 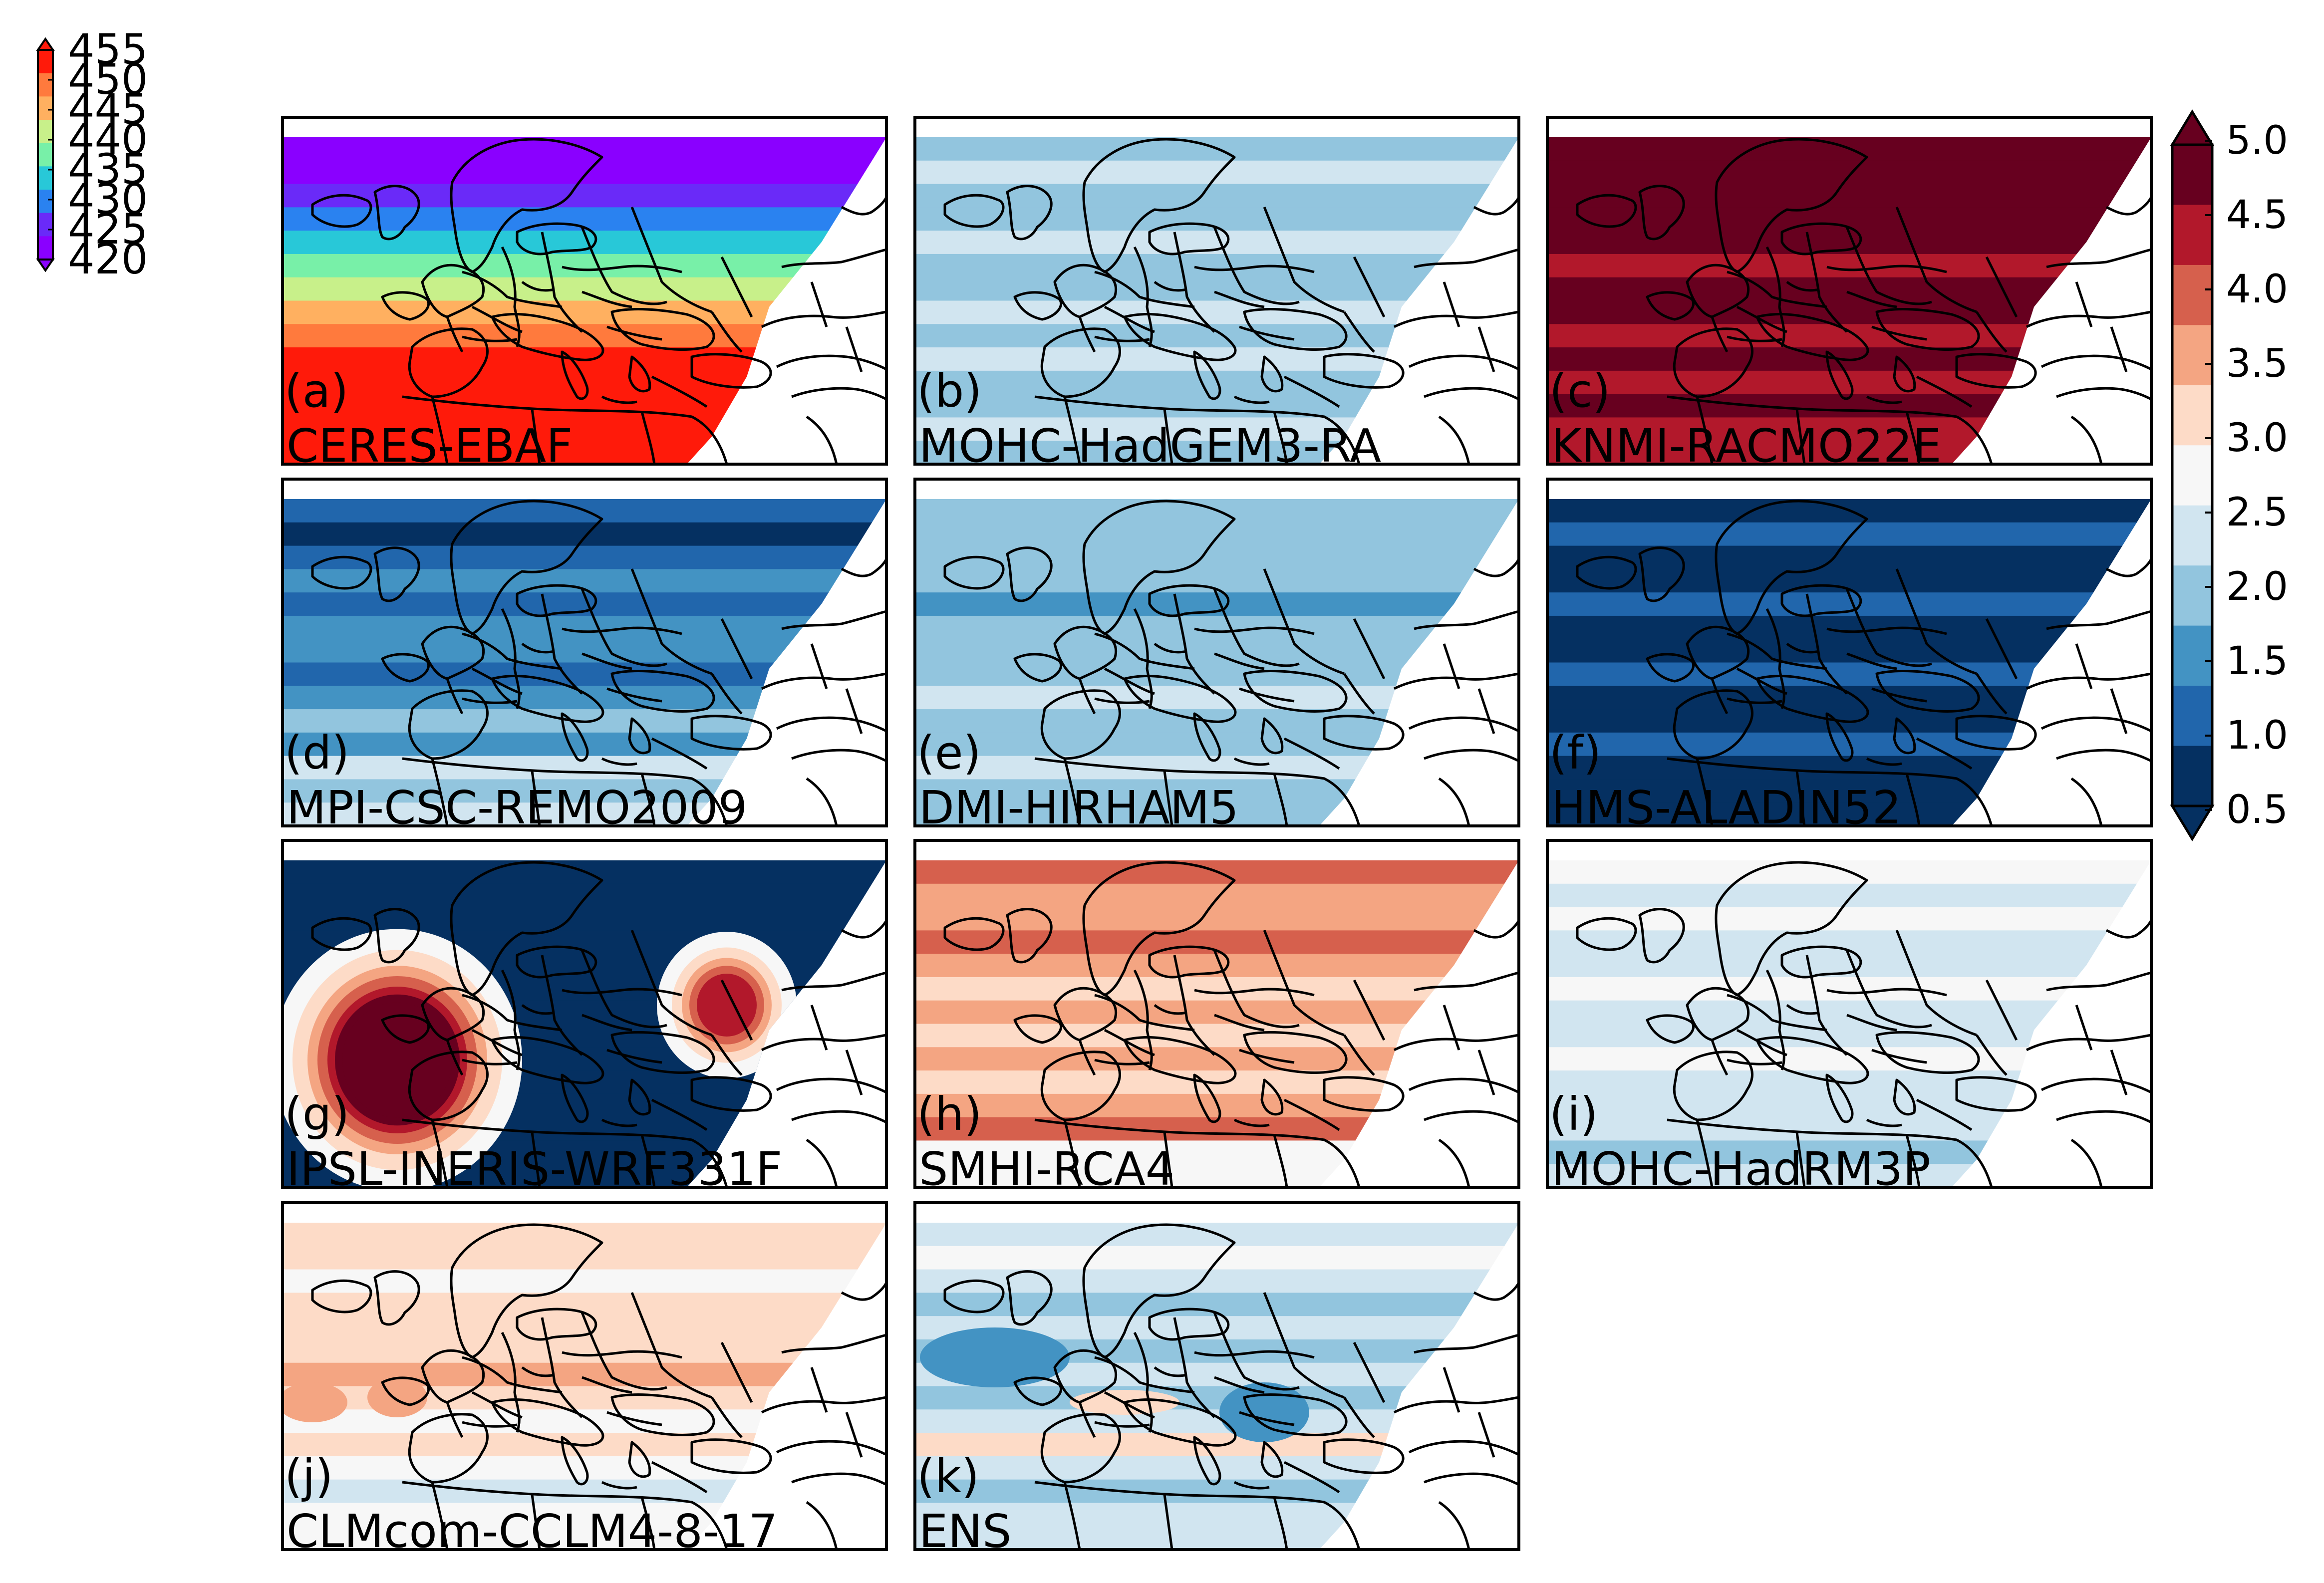 I want to click on panel-model-name: IPSL-INERIS-WRF331F, so click(x=535, y=1169).